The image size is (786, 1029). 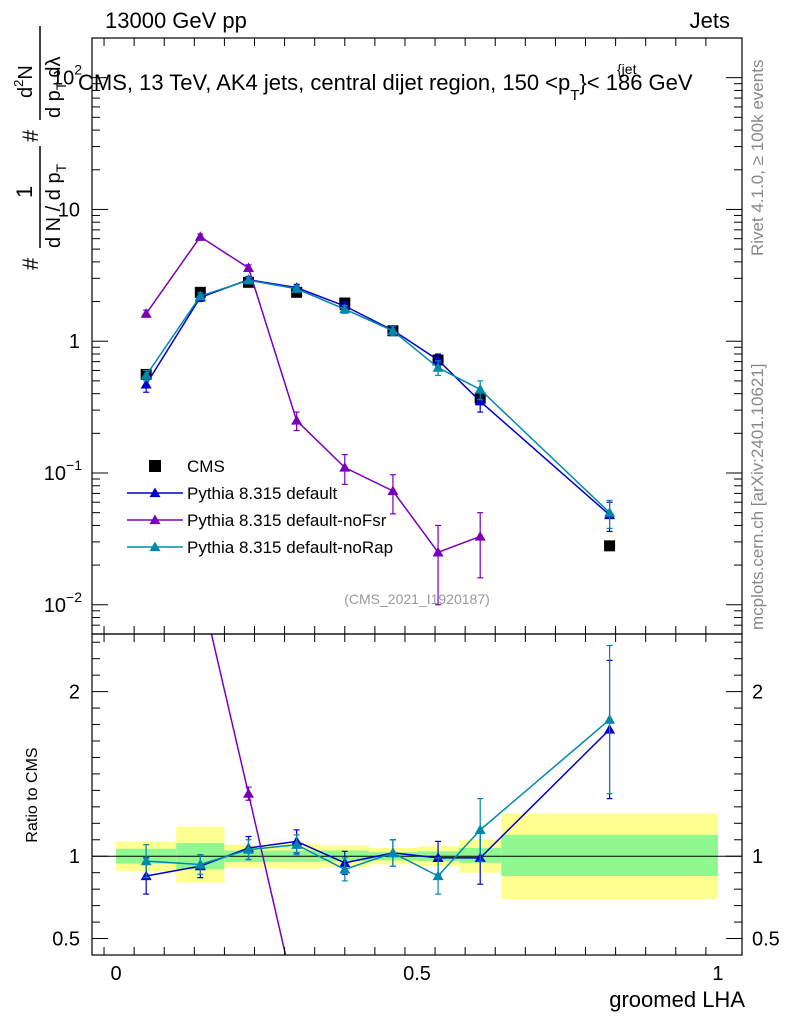 What do you see at coordinates (63, 471) in the screenshot?
I see `ytick-main-label-1: 10⁻¹` at bounding box center [63, 471].